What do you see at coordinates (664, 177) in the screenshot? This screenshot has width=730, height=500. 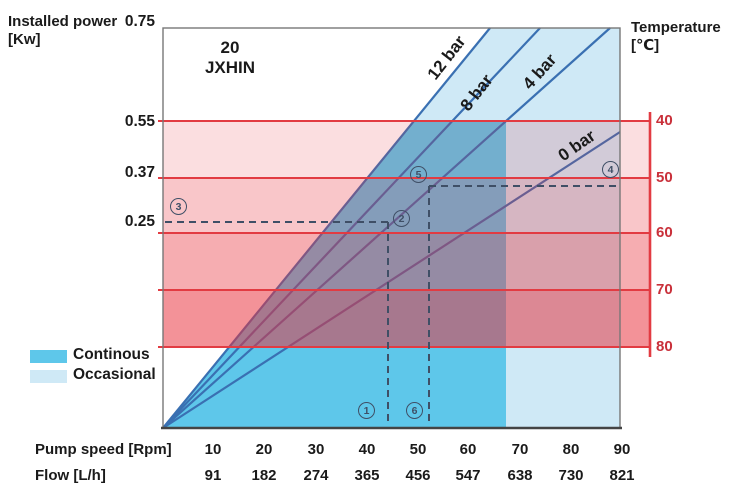 I see `temp-tick-50: 50` at bounding box center [664, 177].